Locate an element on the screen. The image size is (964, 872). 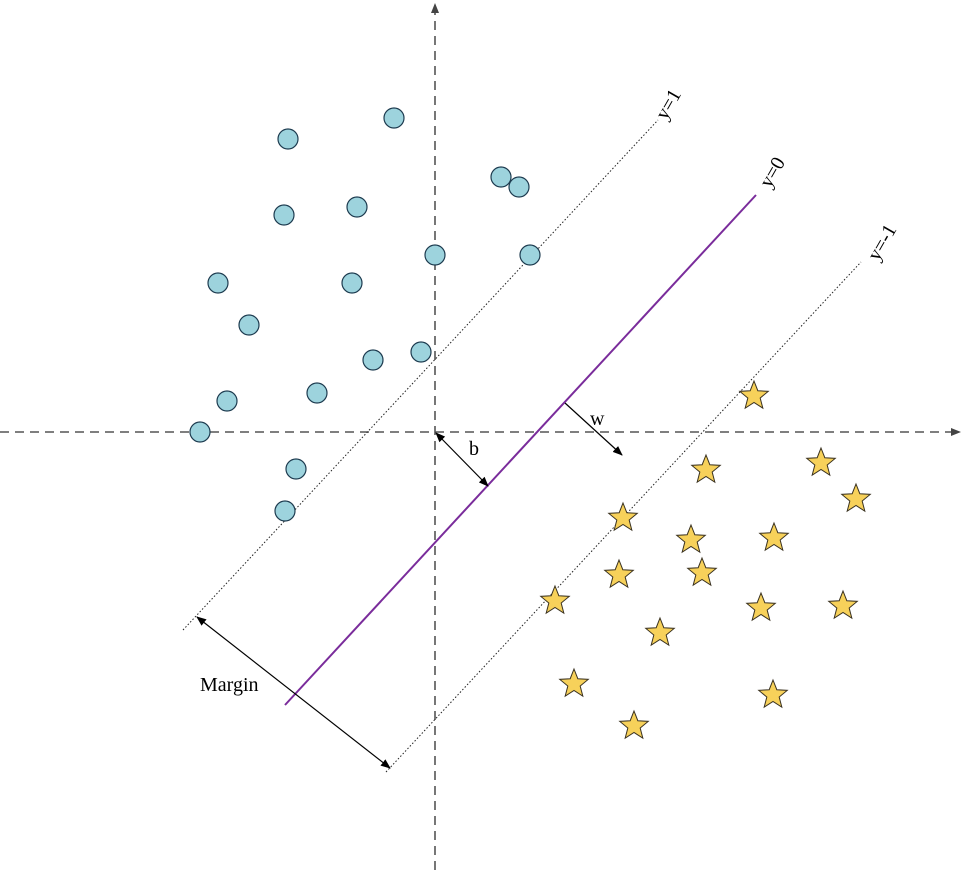
b-distance-arrow is located at coordinates (462, 459).